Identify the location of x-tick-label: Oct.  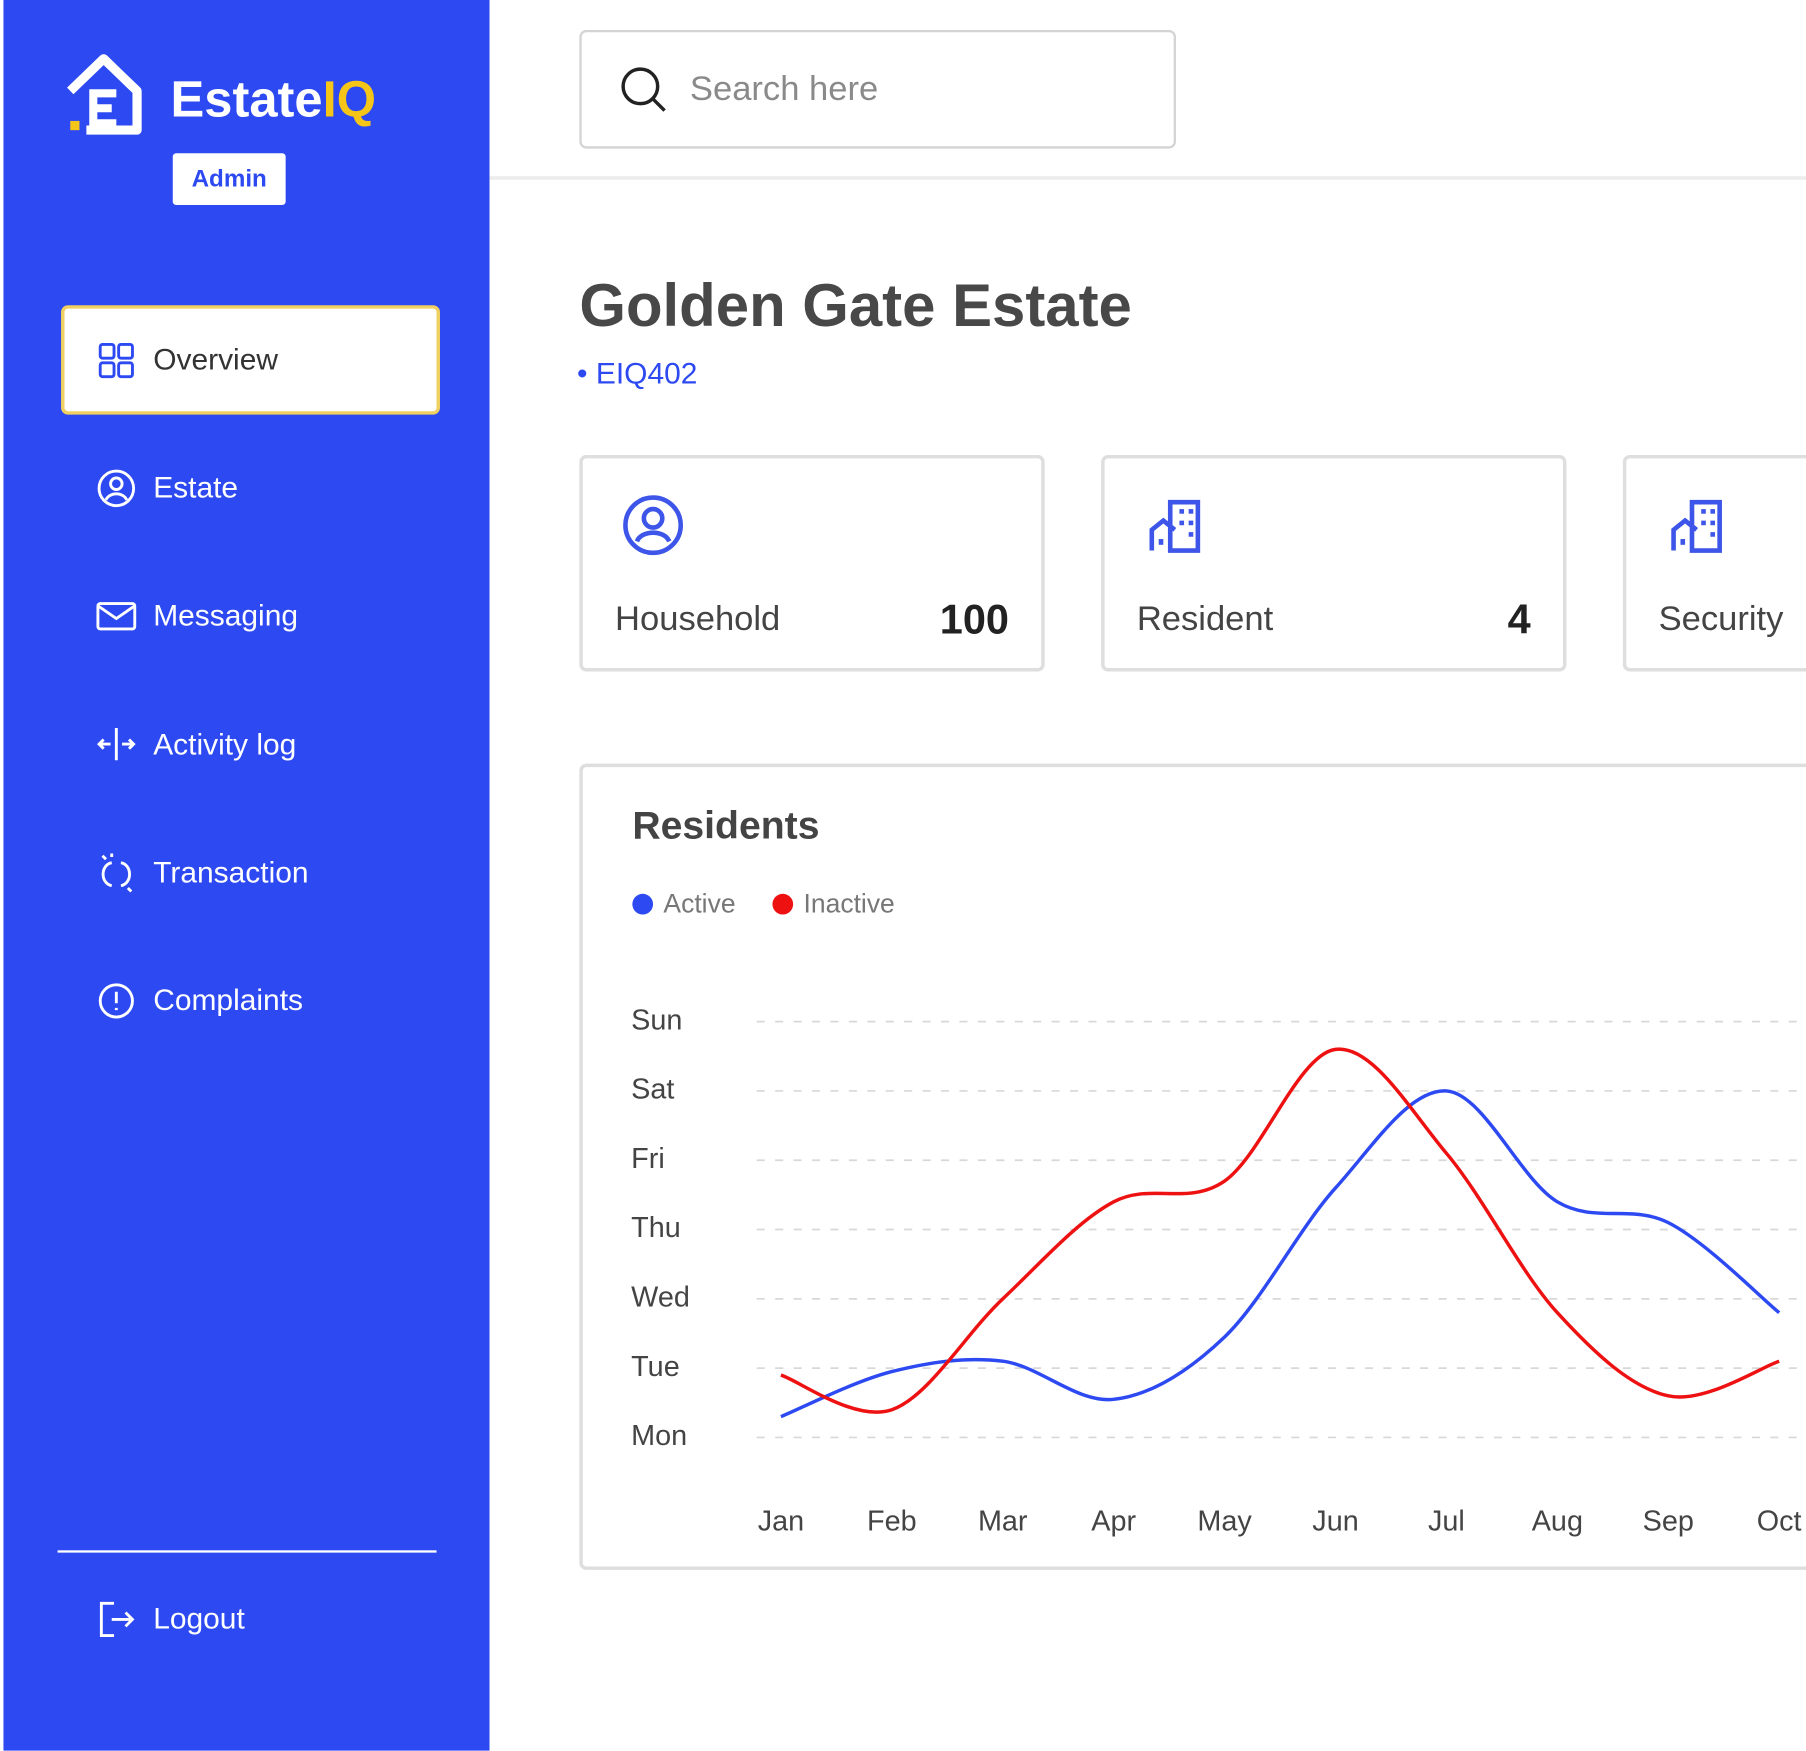
(1779, 1521).